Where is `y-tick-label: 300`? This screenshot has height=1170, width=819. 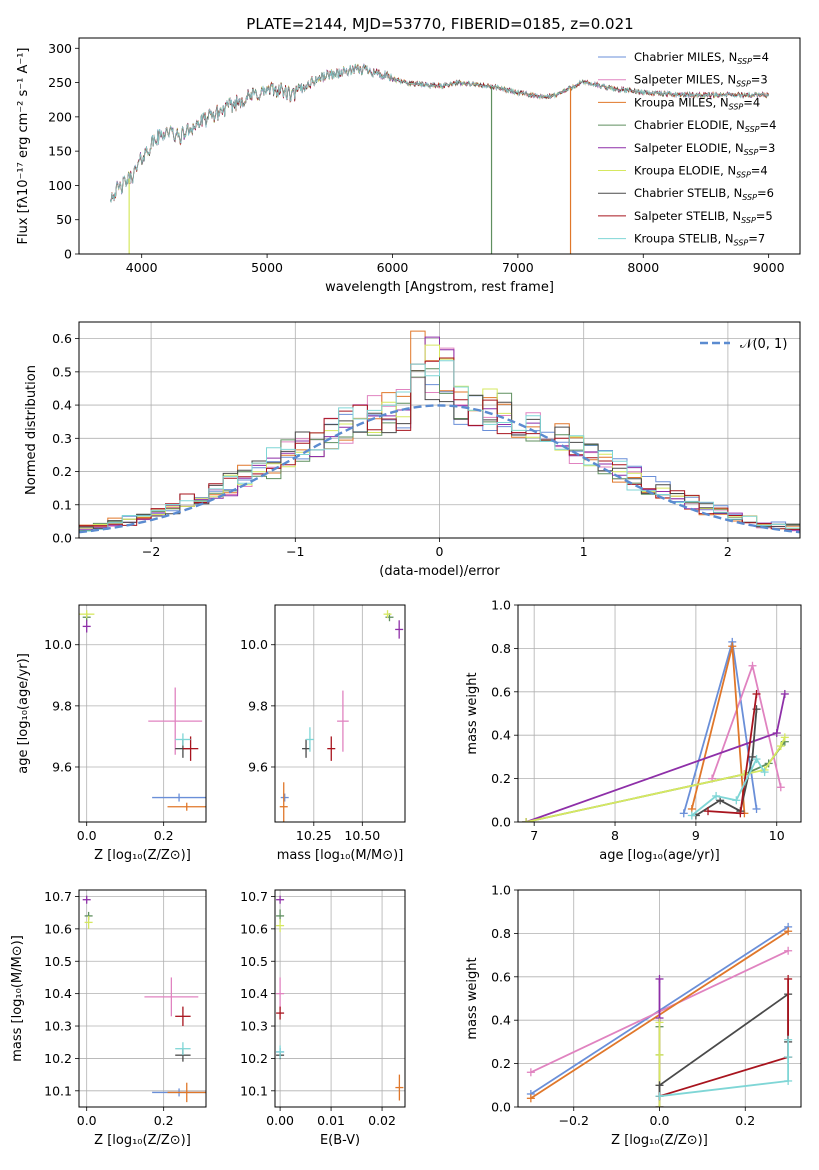 y-tick-label: 300 is located at coordinates (60, 48).